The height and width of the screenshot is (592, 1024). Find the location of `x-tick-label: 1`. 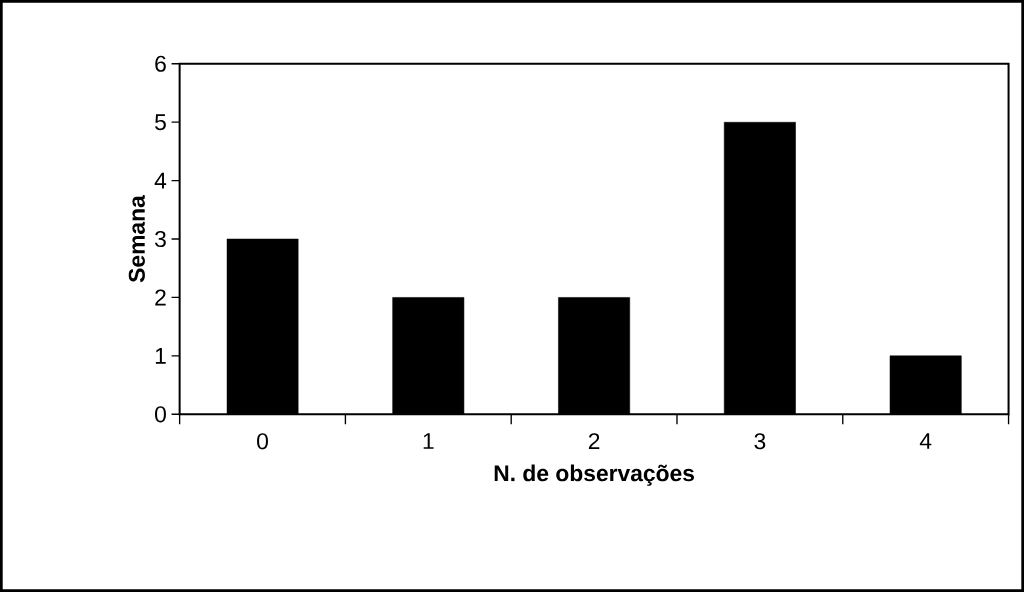

x-tick-label: 1 is located at coordinates (428, 441).